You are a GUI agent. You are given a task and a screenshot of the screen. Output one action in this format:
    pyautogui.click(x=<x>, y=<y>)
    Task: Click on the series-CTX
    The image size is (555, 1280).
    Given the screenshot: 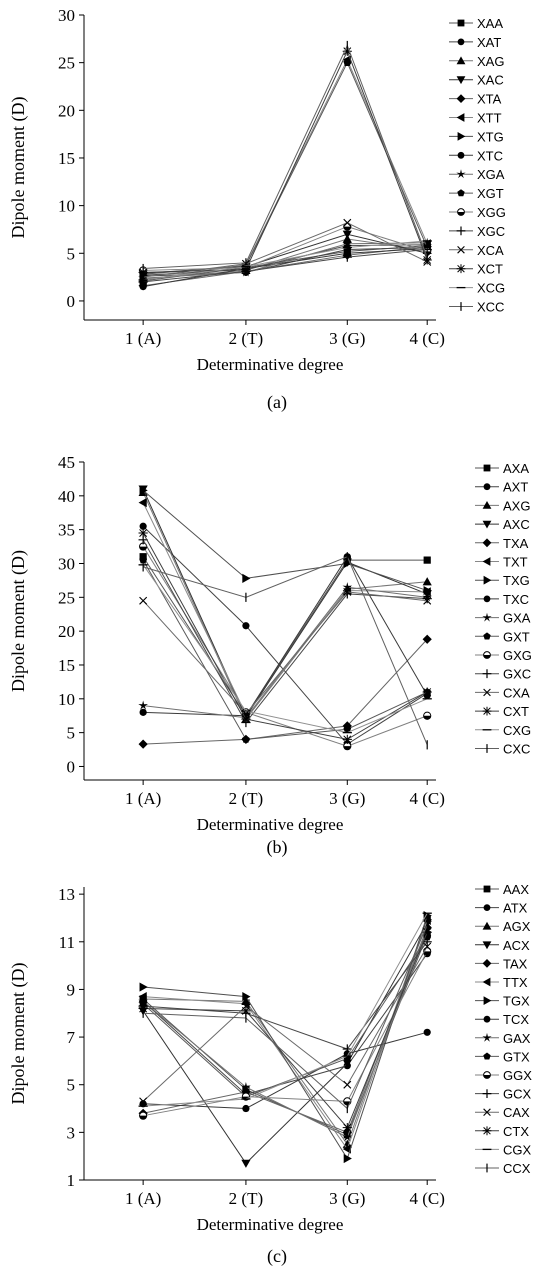 What is the action you would take?
    pyautogui.click(x=285, y=1030)
    